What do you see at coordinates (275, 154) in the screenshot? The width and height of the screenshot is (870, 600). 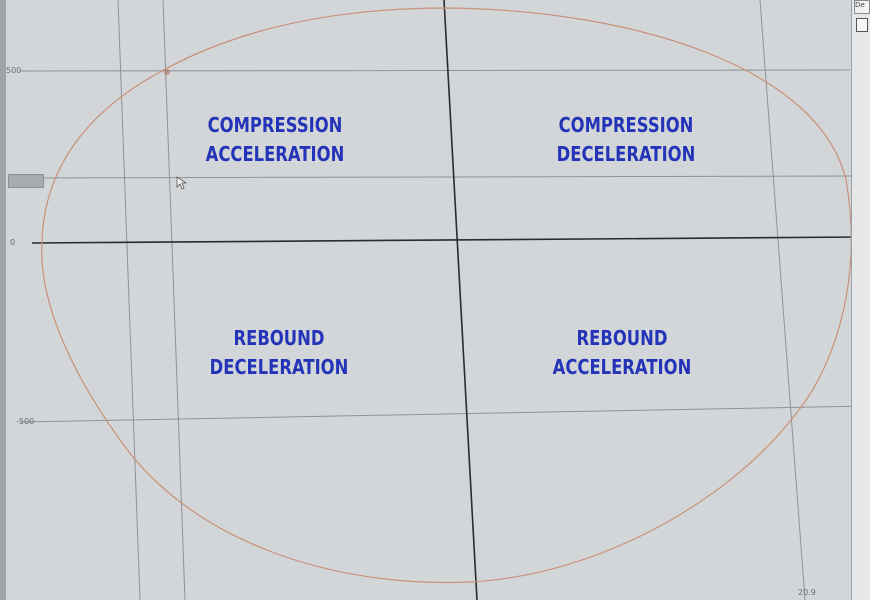 I see `label-compression-acceleration-line2: ACCELERATION` at bounding box center [275, 154].